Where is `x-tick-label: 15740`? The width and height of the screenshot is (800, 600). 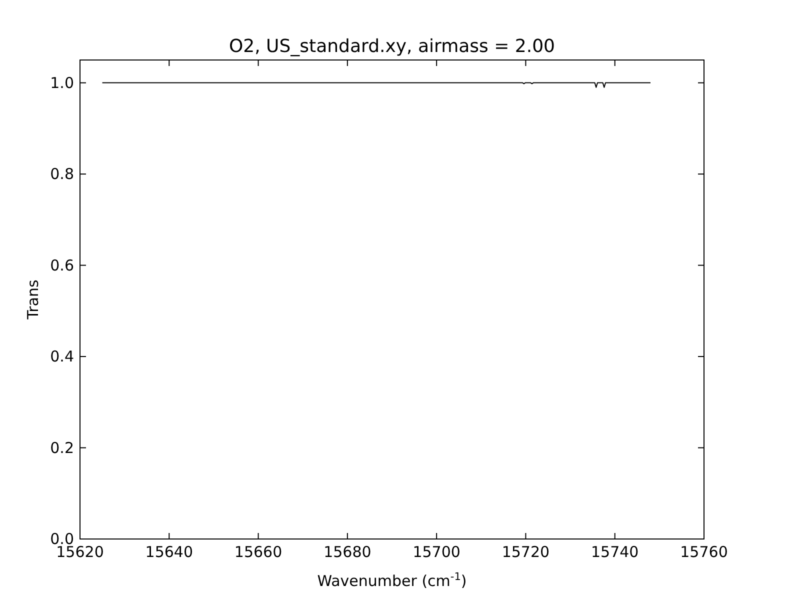
x-tick-label: 15740 is located at coordinates (615, 552).